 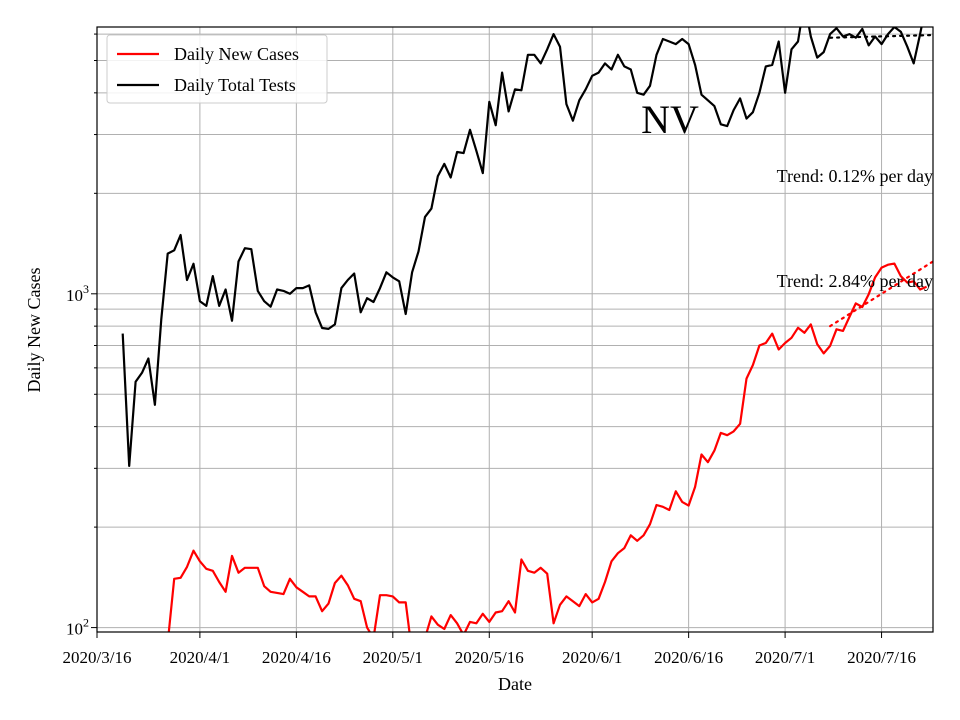 I want to click on x-tick-label: 2020/5/1, so click(x=393, y=657).